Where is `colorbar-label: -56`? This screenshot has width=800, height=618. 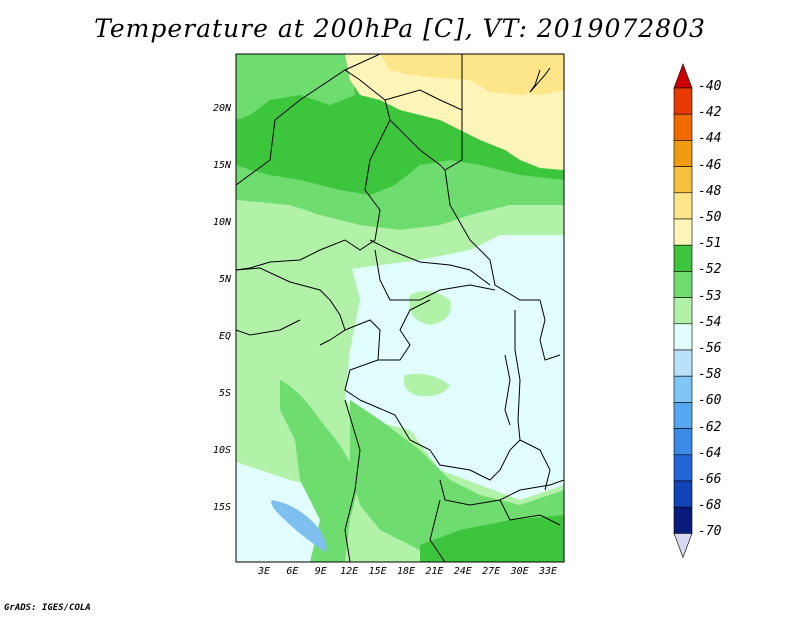
colorbar-label: -56 is located at coordinates (710, 348).